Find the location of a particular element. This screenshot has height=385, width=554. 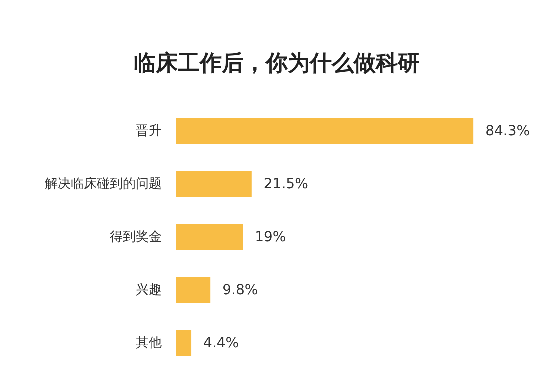

data-label: 9.8% is located at coordinates (240, 290).